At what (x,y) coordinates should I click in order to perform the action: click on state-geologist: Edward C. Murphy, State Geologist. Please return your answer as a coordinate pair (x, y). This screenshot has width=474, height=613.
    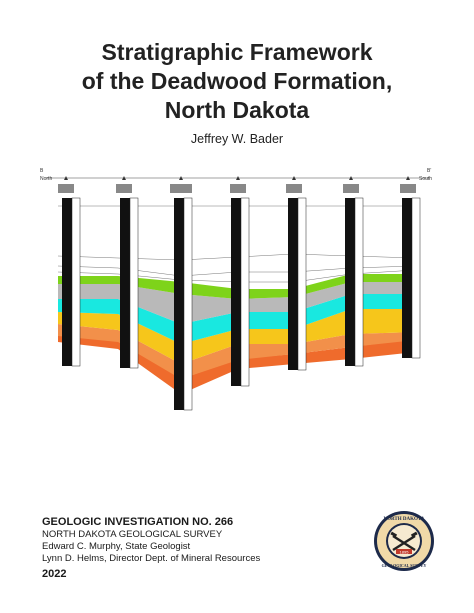
    Looking at the image, I should click on (116, 546).